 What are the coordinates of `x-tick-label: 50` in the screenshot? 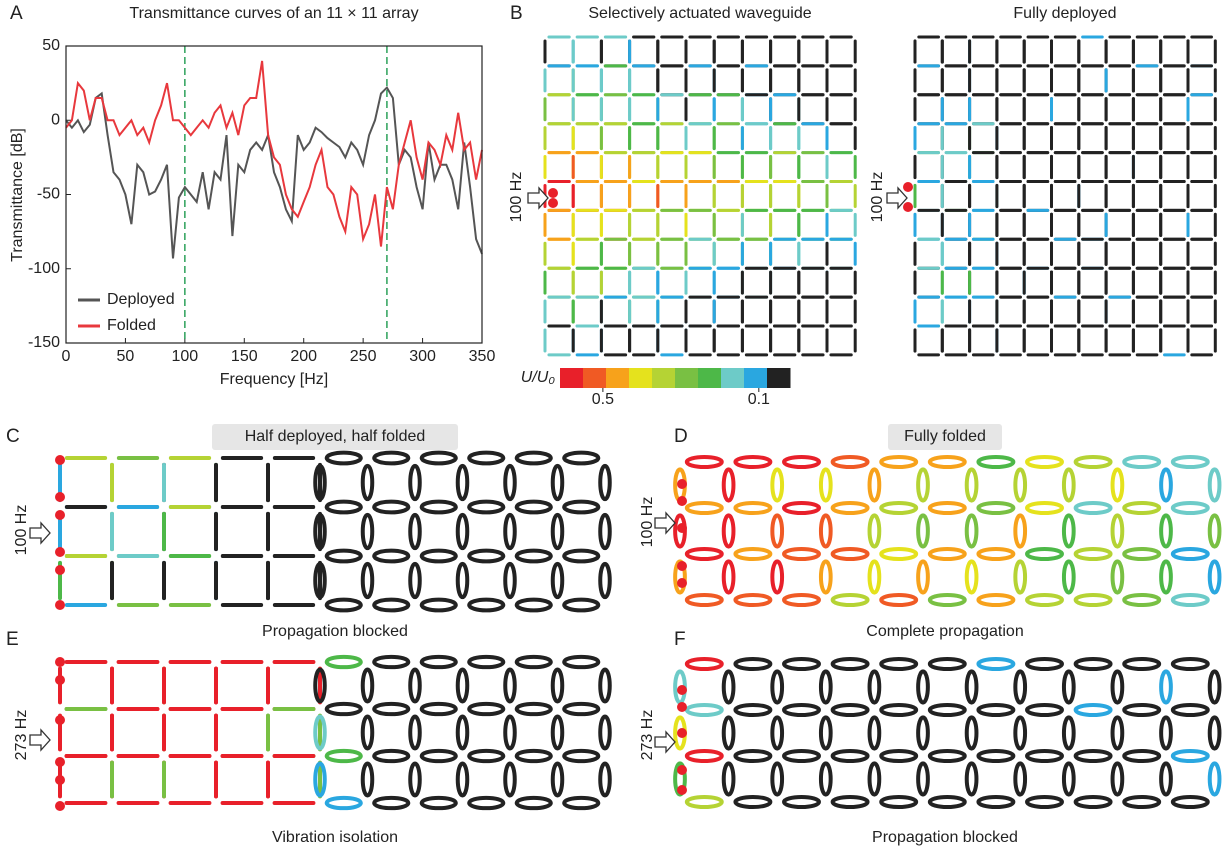 It's located at (126, 356).